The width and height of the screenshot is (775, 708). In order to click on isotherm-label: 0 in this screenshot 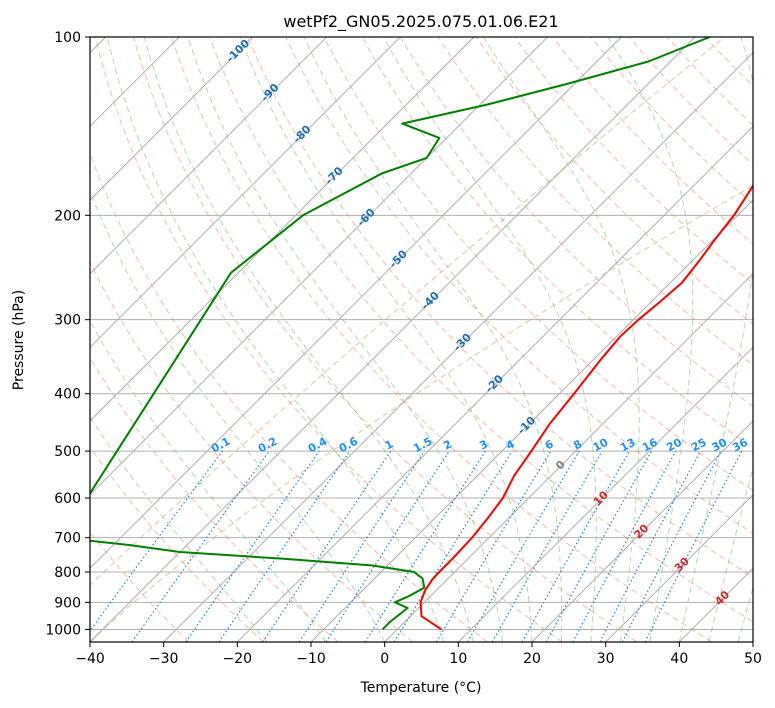, I will do `click(560, 465)`.